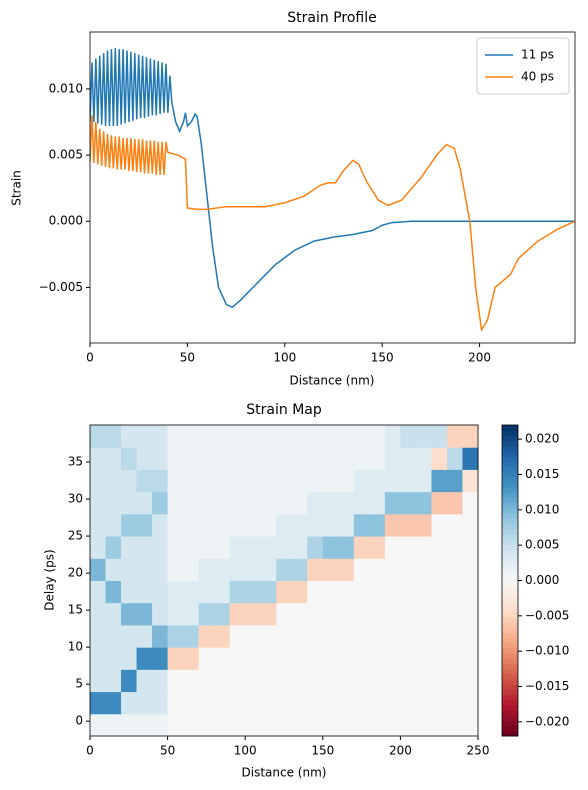  What do you see at coordinates (79, 721) in the screenshot?
I see `y-tick-label: 0` at bounding box center [79, 721].